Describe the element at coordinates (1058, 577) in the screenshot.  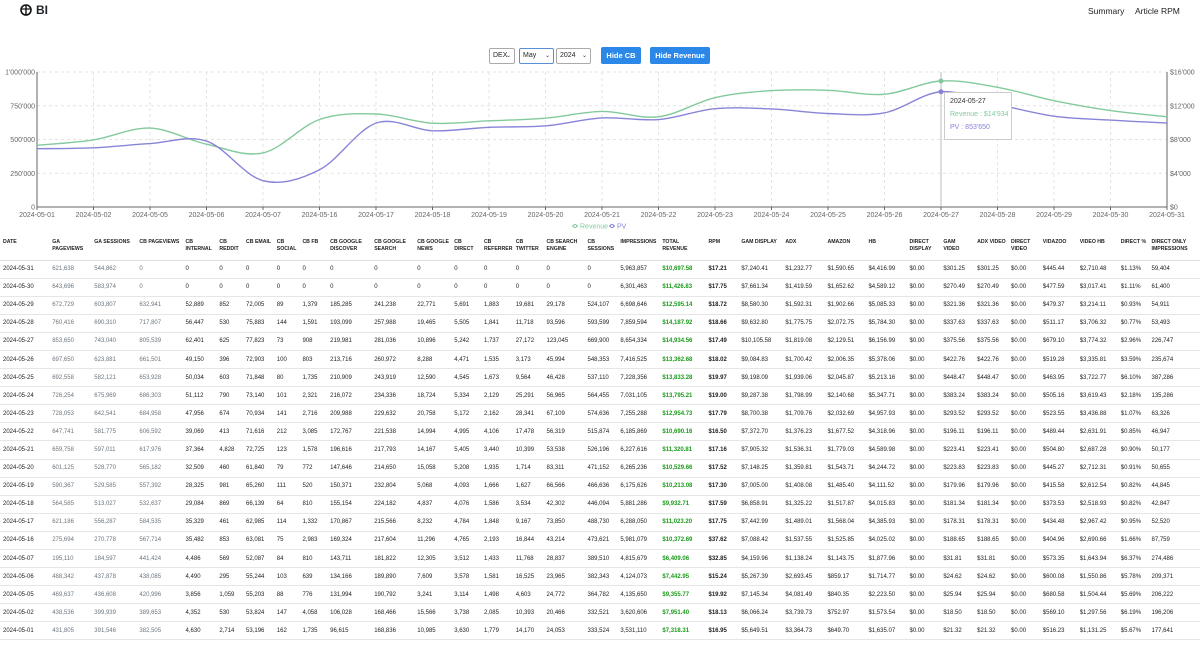
I see `table-cell: $600.08` at that location.